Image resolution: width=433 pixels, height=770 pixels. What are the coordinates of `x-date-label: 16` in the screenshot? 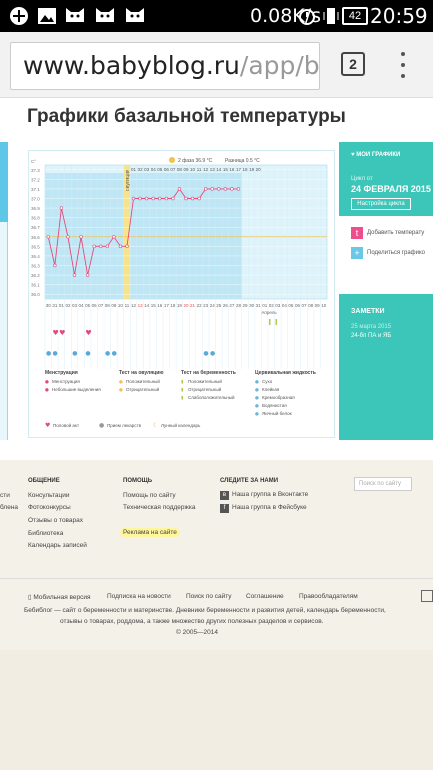 It's located at (160, 305).